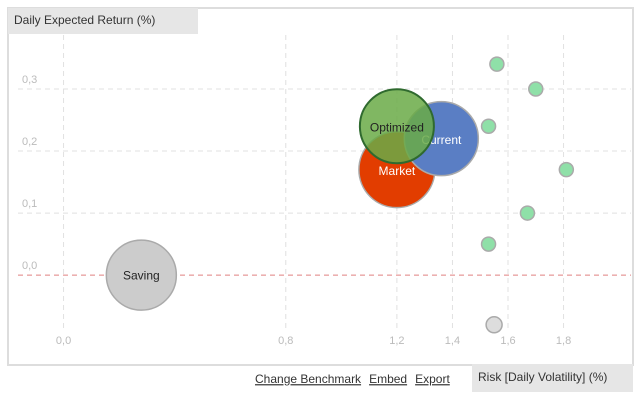 The height and width of the screenshot is (400, 640). Describe the element at coordinates (29, 266) in the screenshot. I see `y-tick-label: 0,0` at that location.